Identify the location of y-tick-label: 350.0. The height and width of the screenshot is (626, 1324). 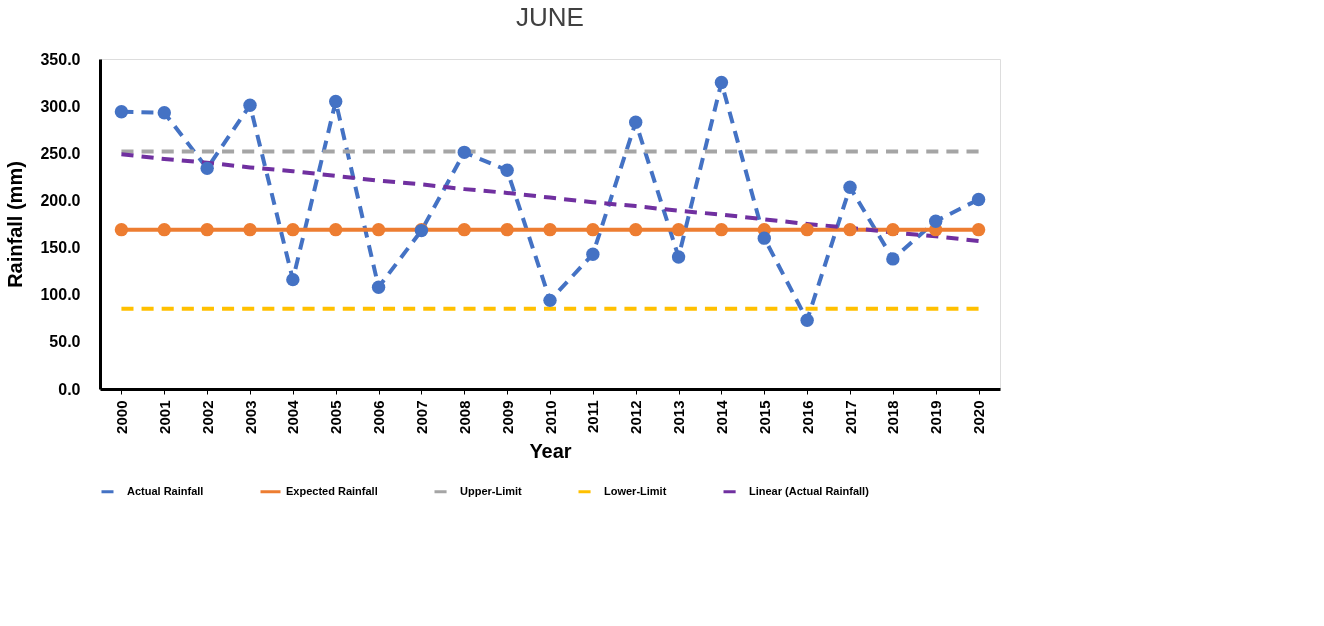
(60, 59).